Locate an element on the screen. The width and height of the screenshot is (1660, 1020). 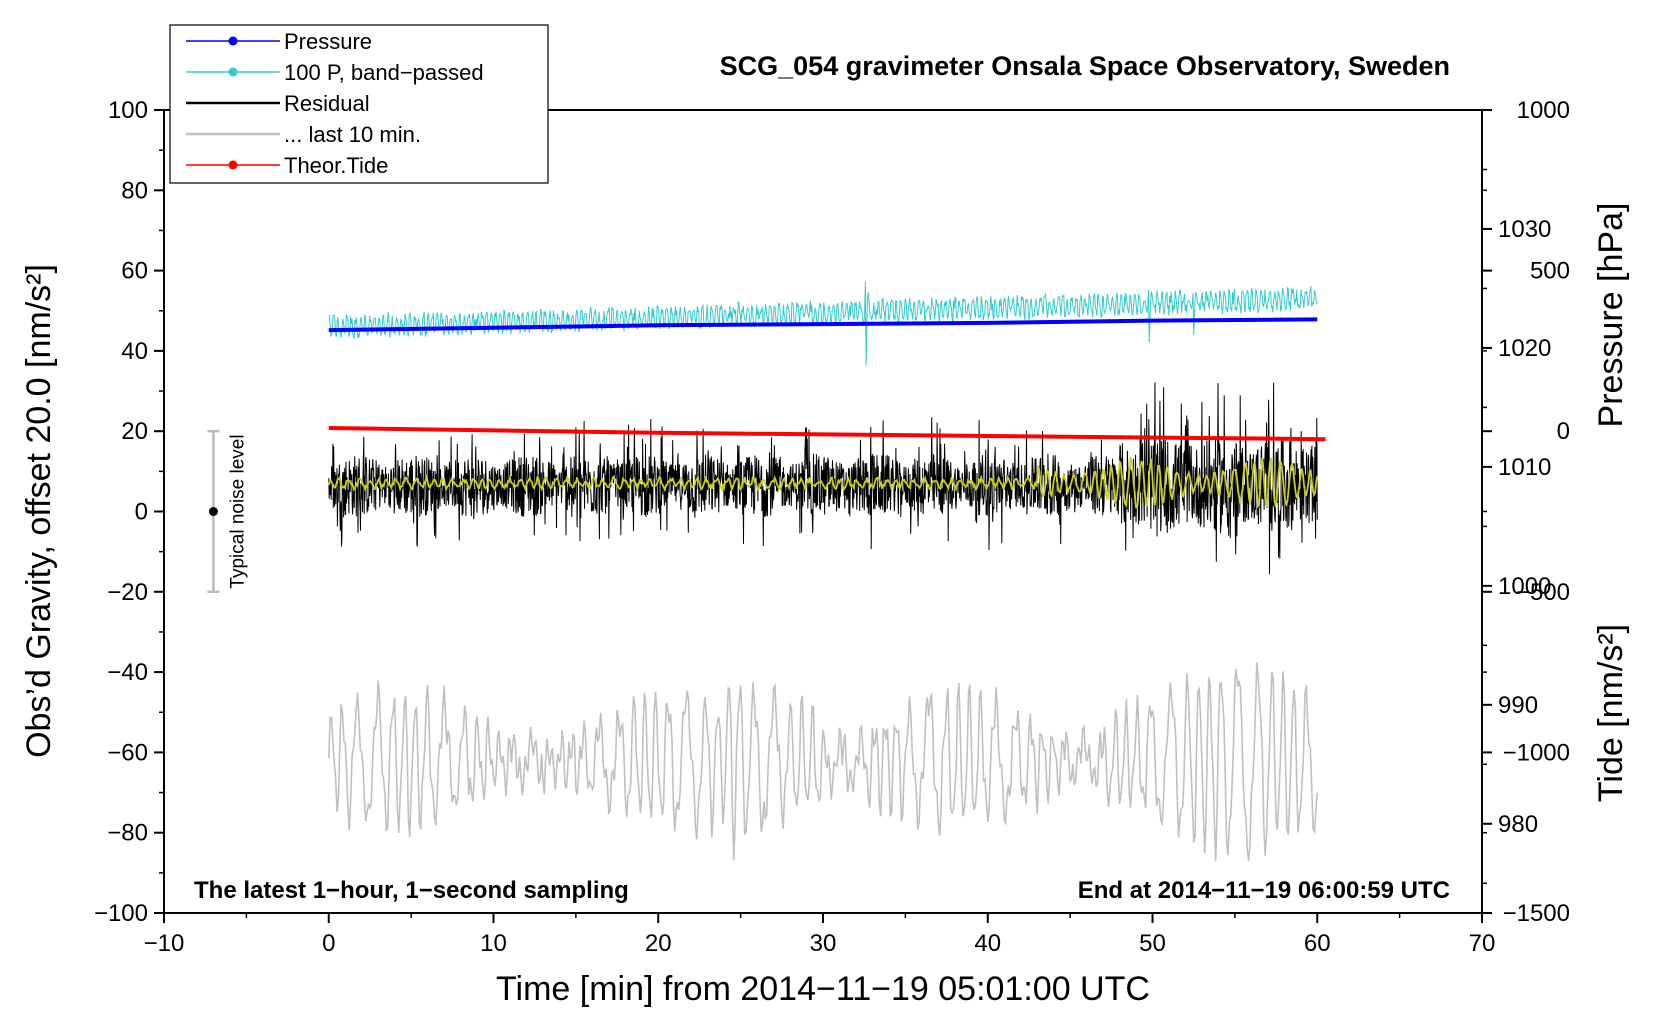
noise-bar-center is located at coordinates (213, 511).